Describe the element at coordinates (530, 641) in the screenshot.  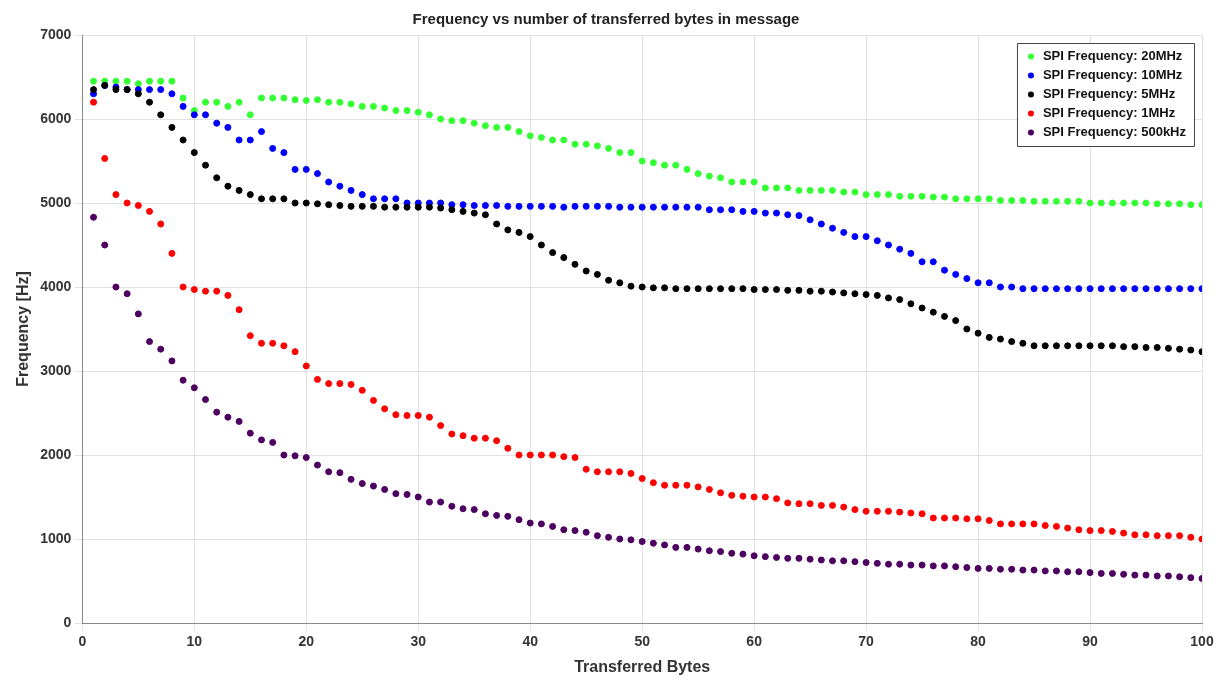
I see `x-tick-label: 40` at that location.